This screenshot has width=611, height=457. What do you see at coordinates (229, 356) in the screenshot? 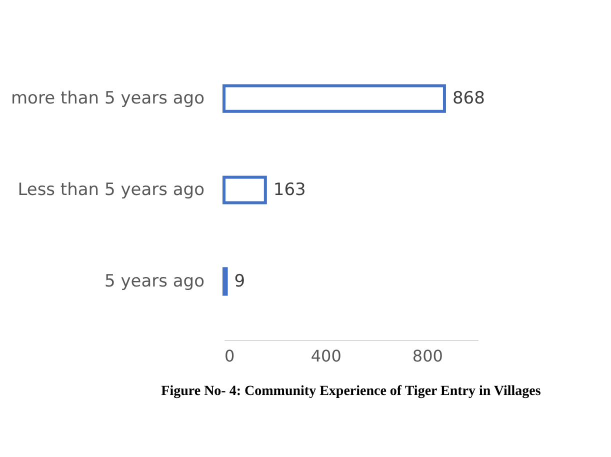
I see `x-tick-label: 0` at bounding box center [229, 356].